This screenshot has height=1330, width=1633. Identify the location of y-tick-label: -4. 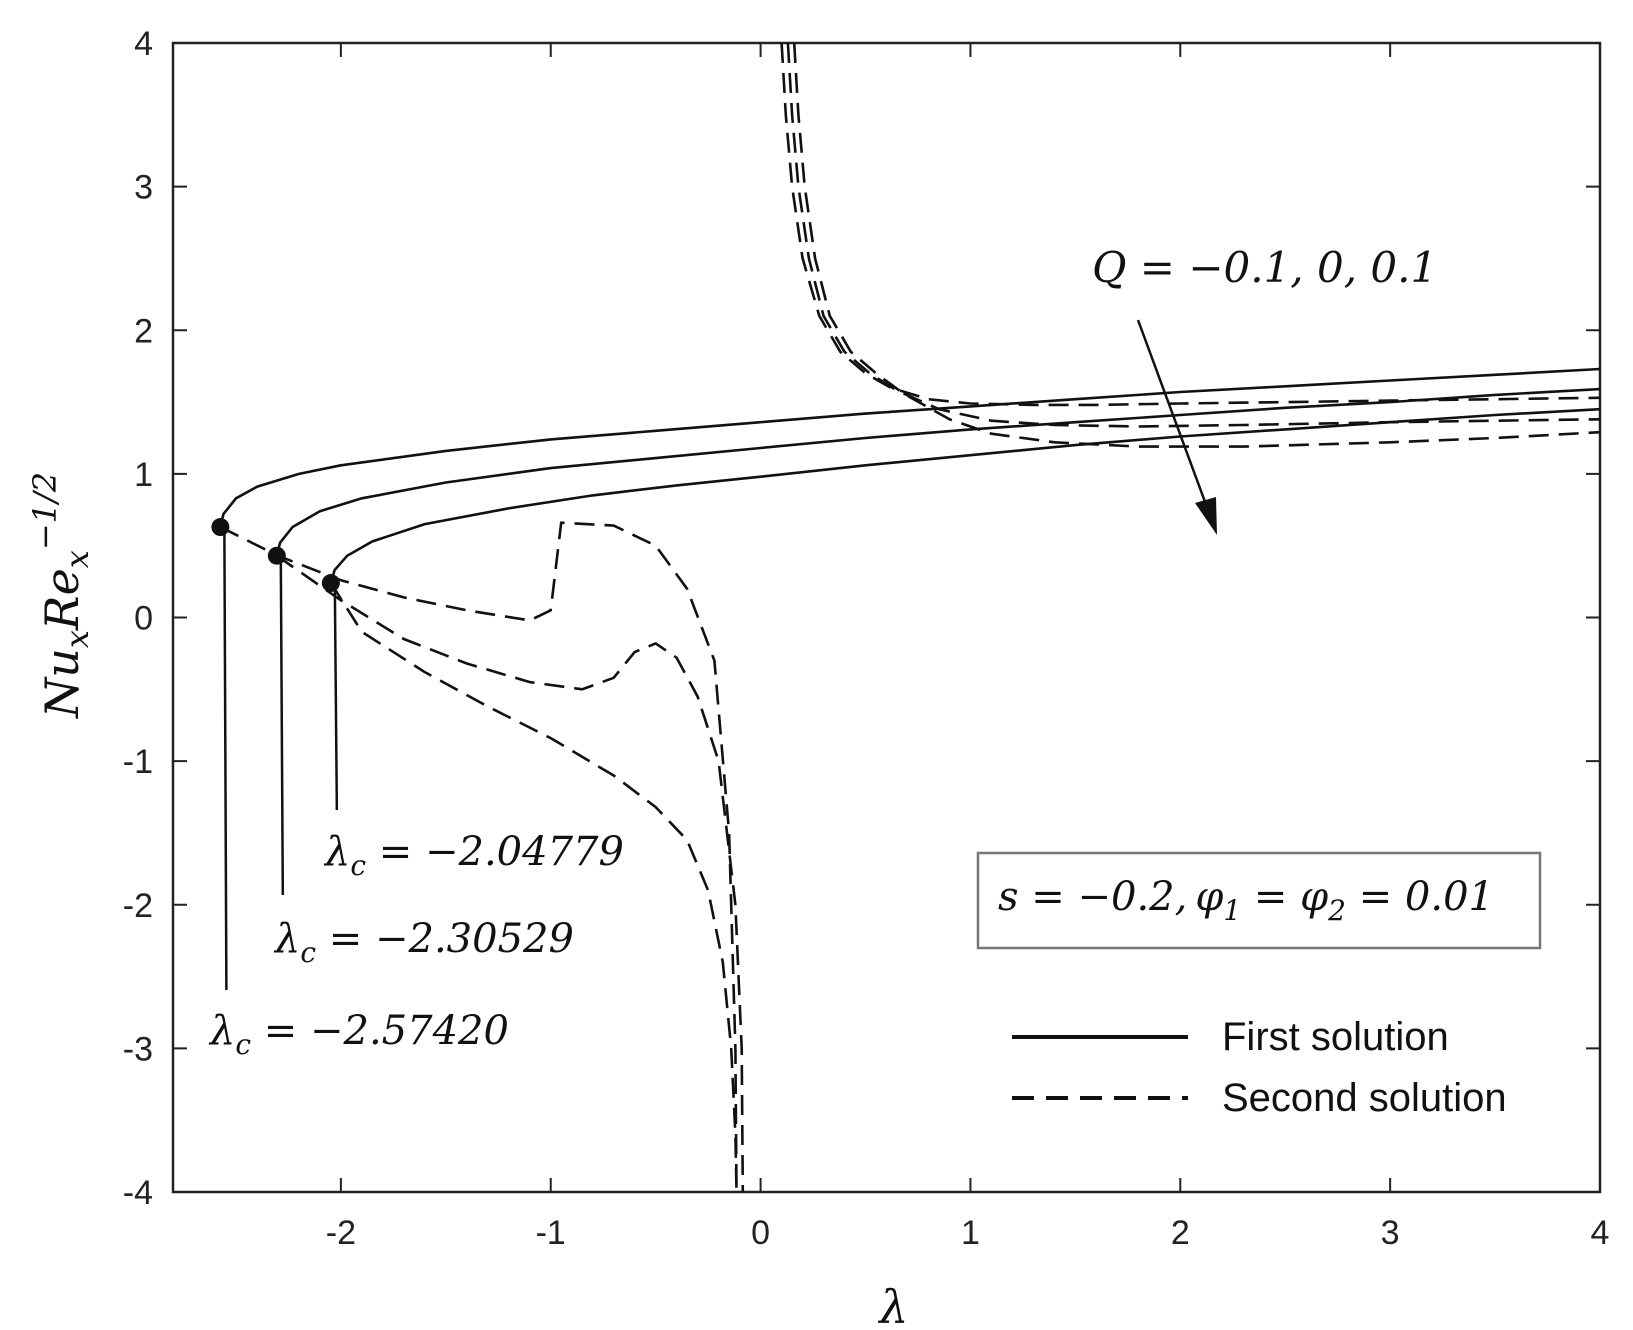
(138, 1193).